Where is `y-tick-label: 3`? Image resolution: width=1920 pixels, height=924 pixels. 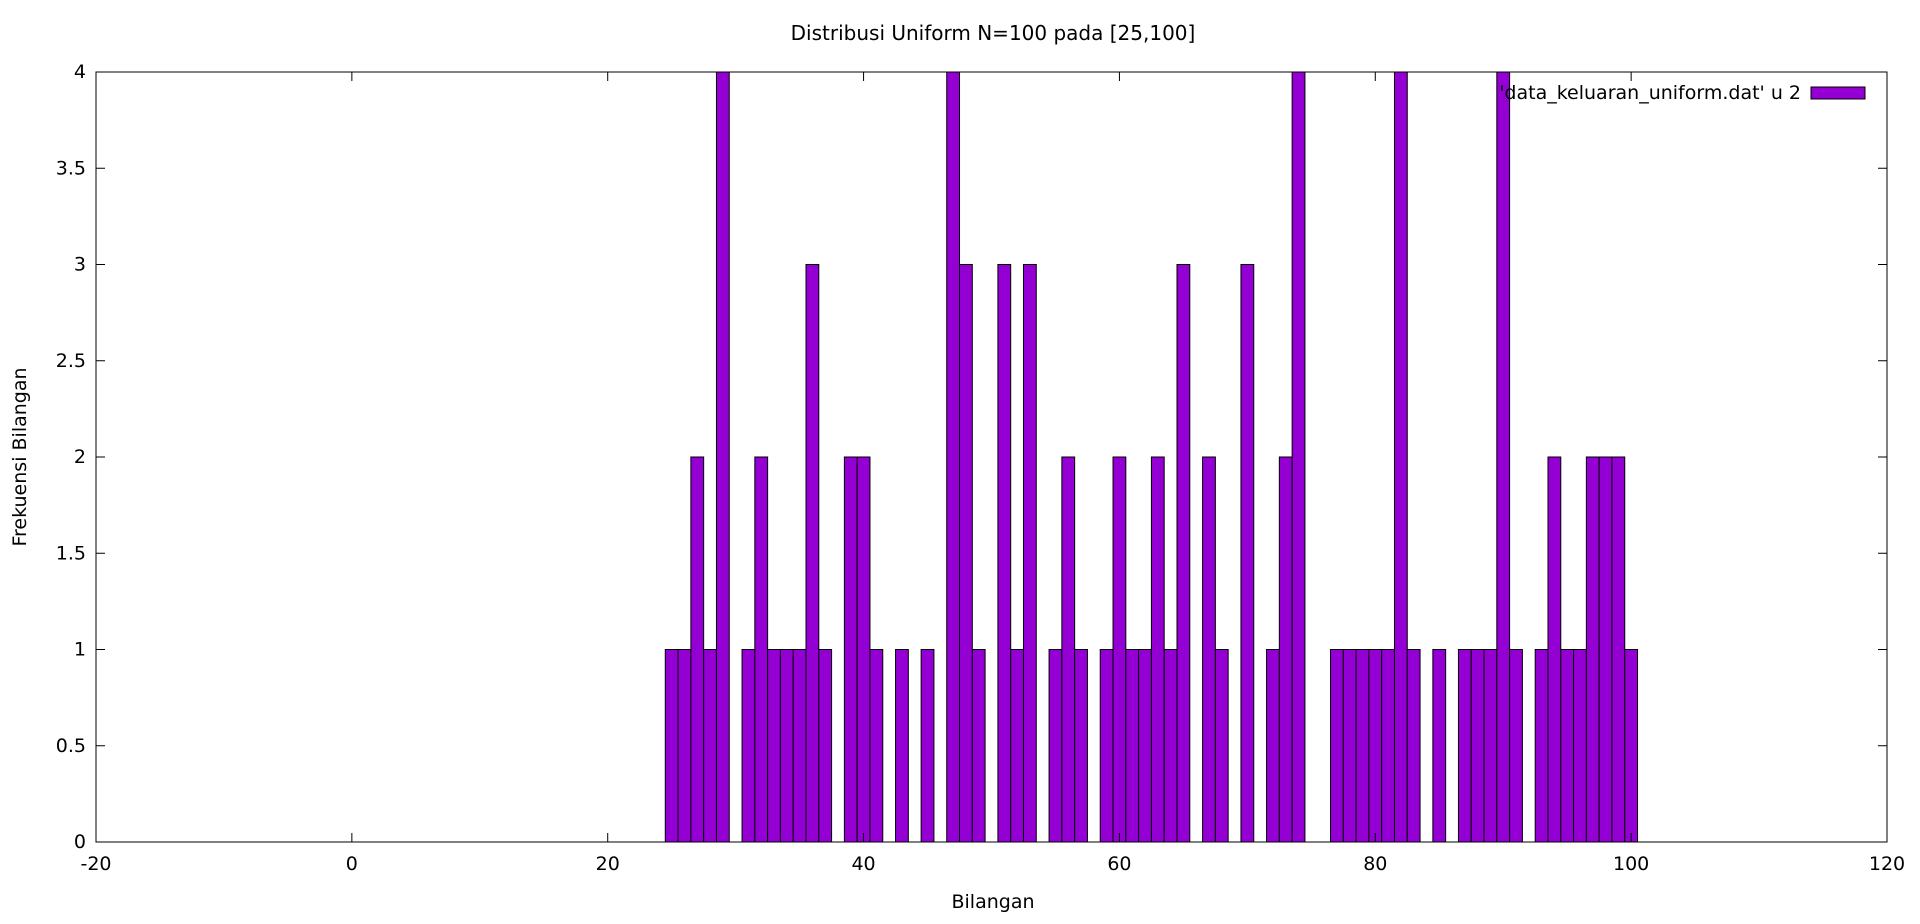 y-tick-label: 3 is located at coordinates (80, 265).